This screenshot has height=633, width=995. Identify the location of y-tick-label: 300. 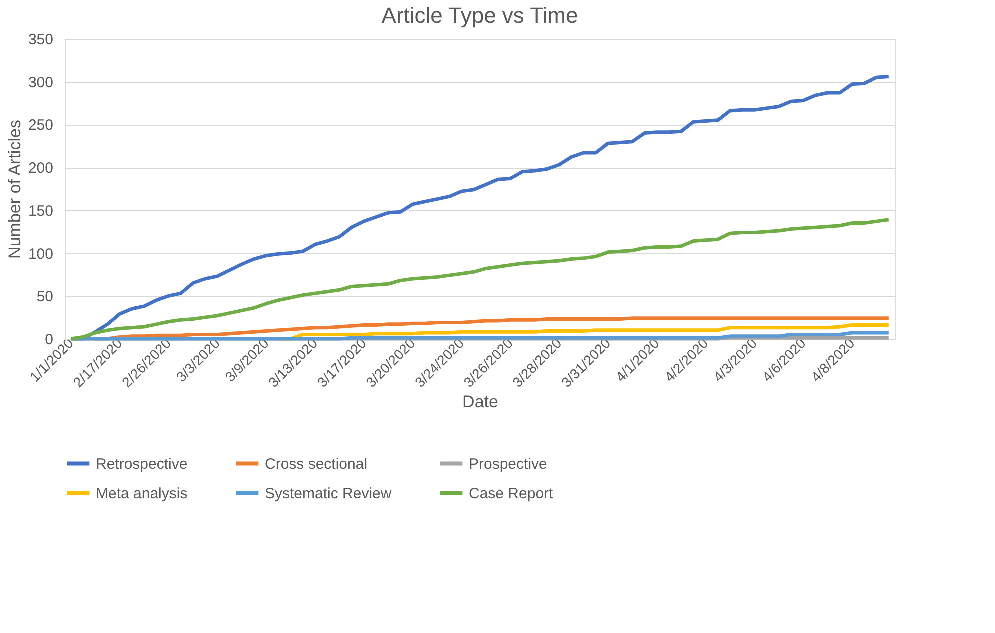
(41, 83).